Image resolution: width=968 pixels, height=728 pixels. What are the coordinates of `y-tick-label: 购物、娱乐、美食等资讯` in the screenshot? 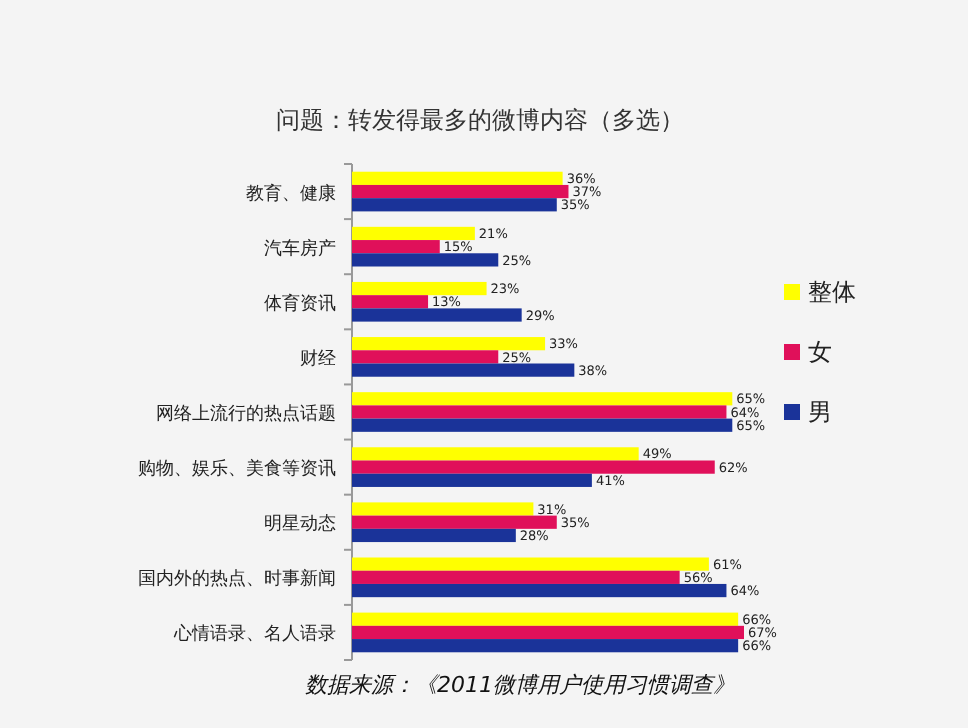 It's located at (237, 469).